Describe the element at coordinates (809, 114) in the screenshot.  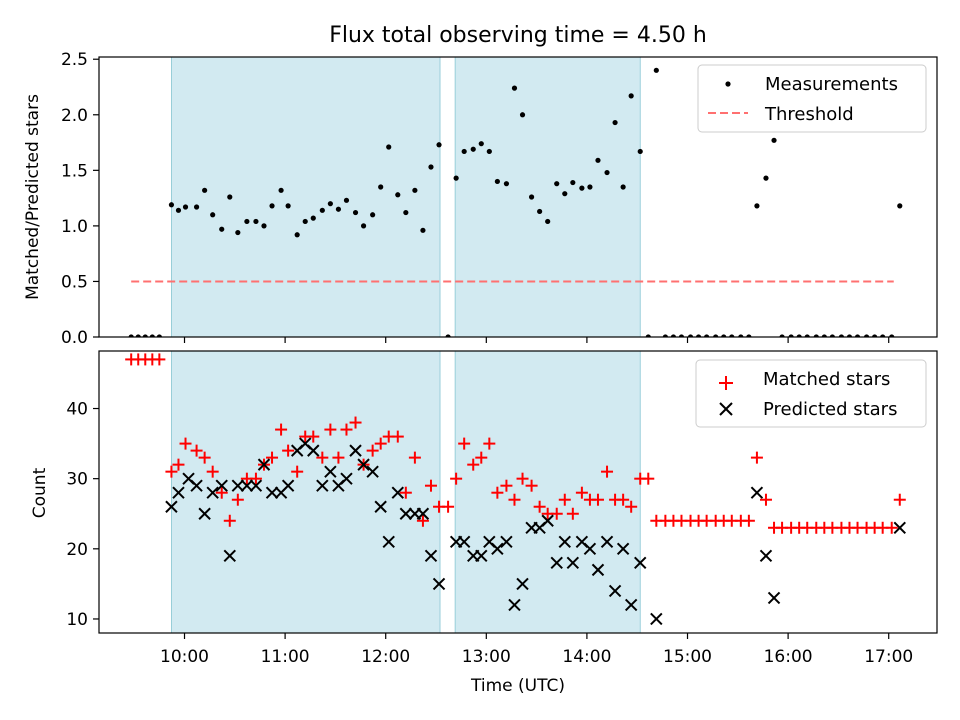
I see `legend-label-threshold: Threshold` at that location.